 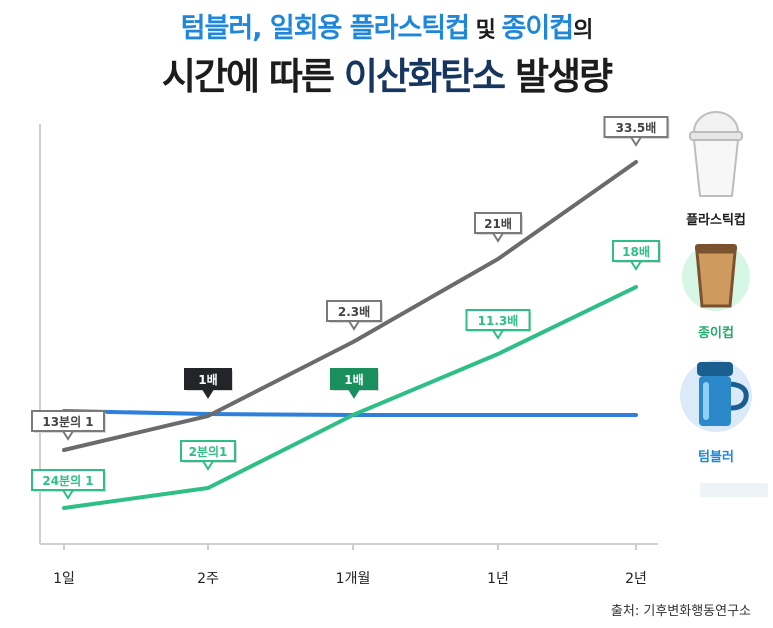 What do you see at coordinates (354, 311) in the screenshot?
I see `data-label-text: 2.3배` at bounding box center [354, 311].